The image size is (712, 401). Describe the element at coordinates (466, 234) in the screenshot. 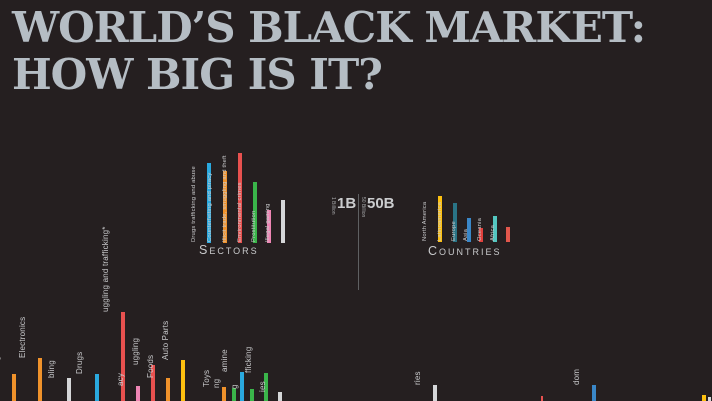

I see `bar-label-asia: Asia` at that location.